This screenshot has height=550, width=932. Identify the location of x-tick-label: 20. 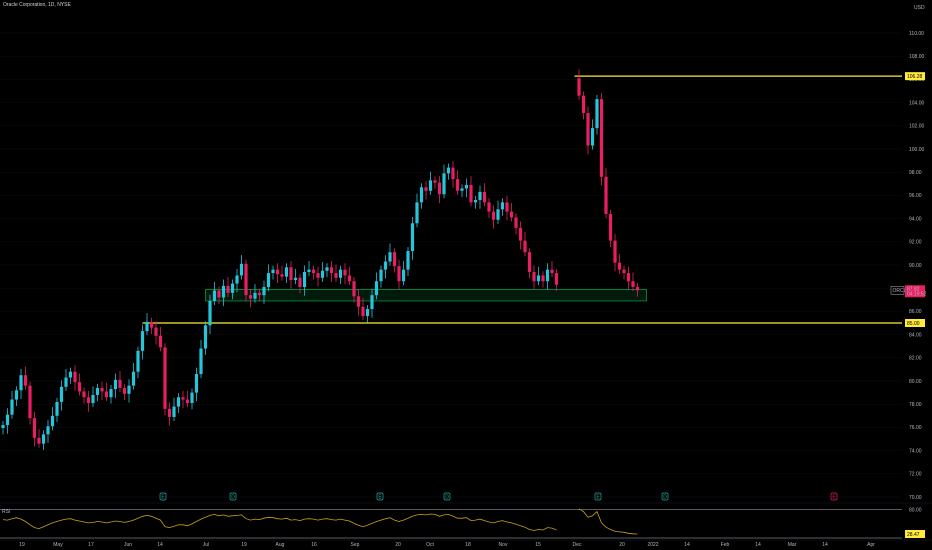
(622, 545).